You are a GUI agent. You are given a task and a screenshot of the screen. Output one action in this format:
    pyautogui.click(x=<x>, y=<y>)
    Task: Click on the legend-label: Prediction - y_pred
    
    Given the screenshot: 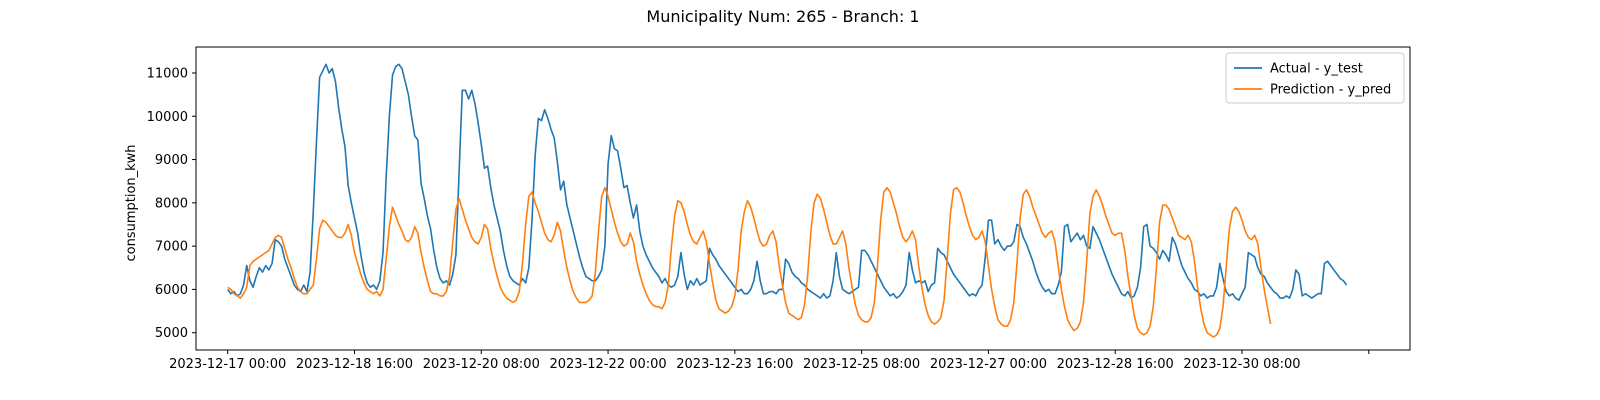 What is the action you would take?
    pyautogui.click(x=1330, y=90)
    